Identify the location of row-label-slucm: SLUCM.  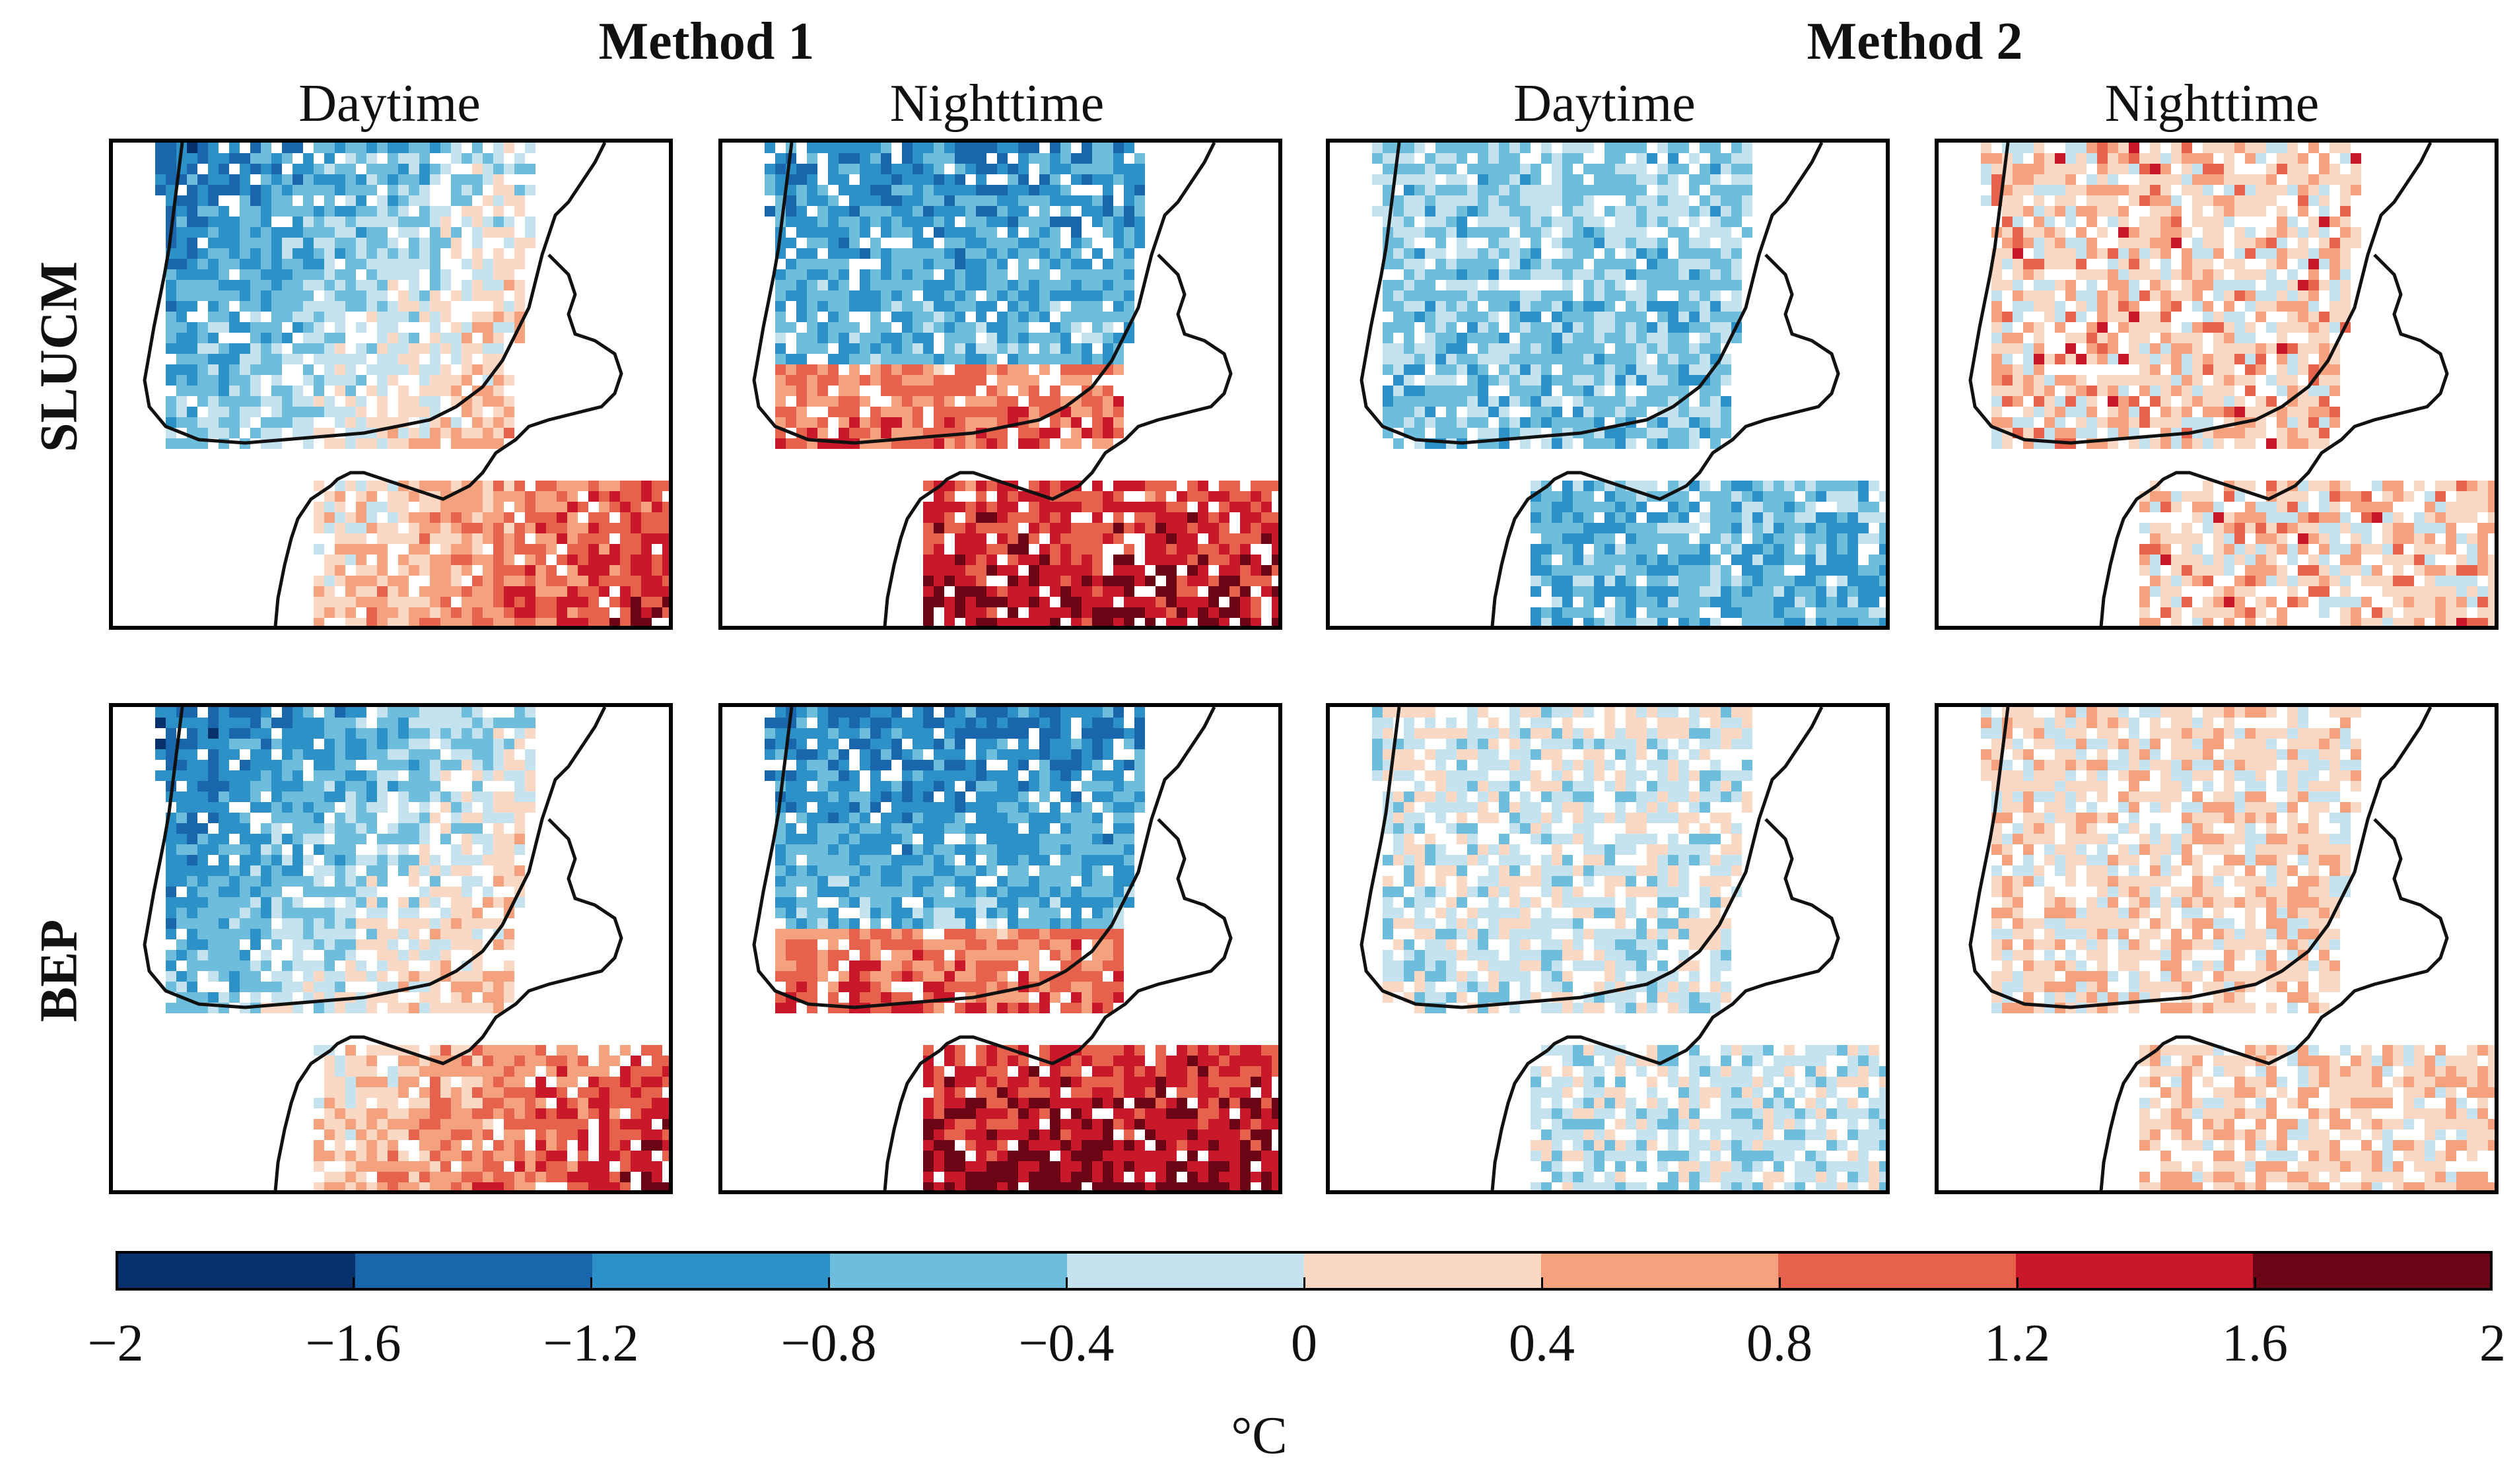
(59, 356).